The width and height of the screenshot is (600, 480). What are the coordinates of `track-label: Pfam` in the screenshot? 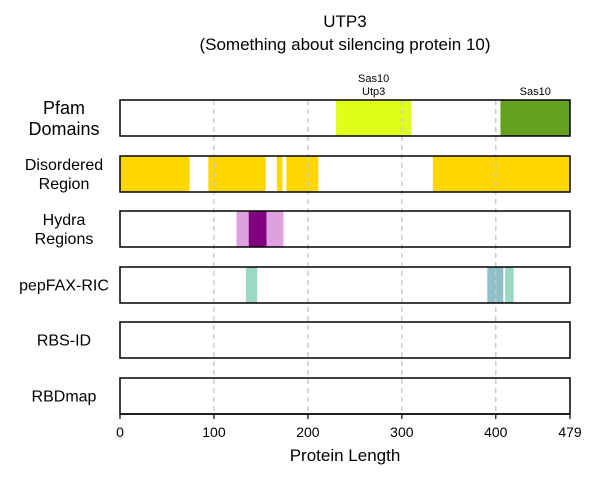 It's located at (64, 108).